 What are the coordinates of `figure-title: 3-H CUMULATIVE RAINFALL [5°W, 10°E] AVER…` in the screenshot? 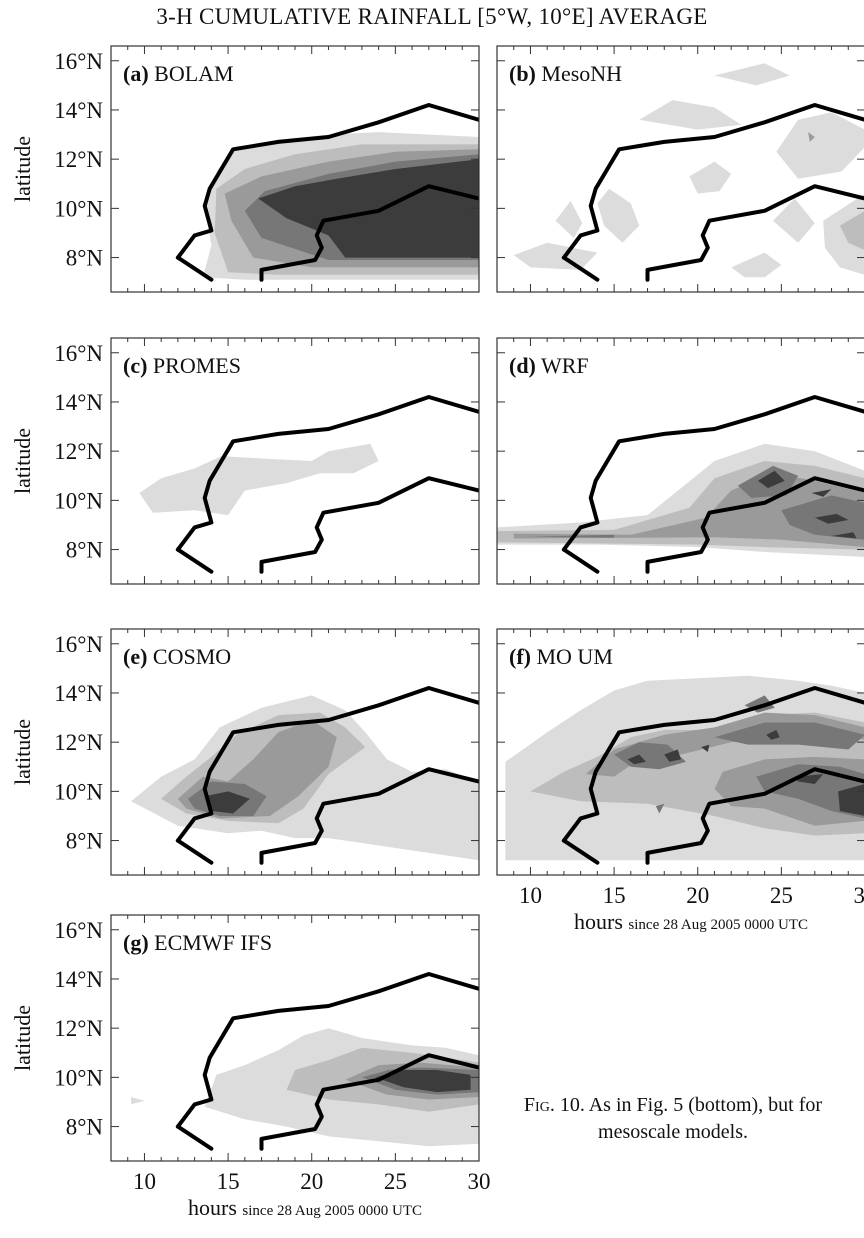 It's located at (432, 16).